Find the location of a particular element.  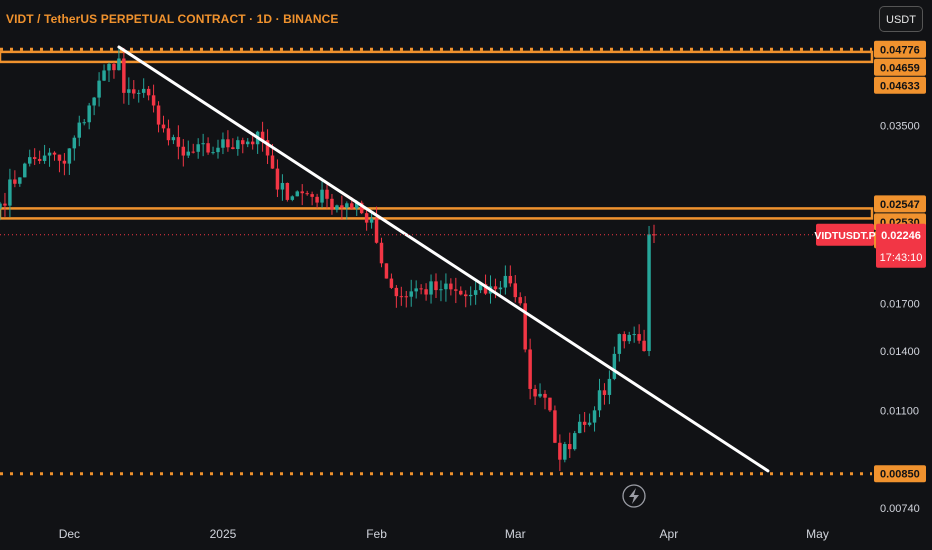

symbol-tag-bg is located at coordinates (845, 234).